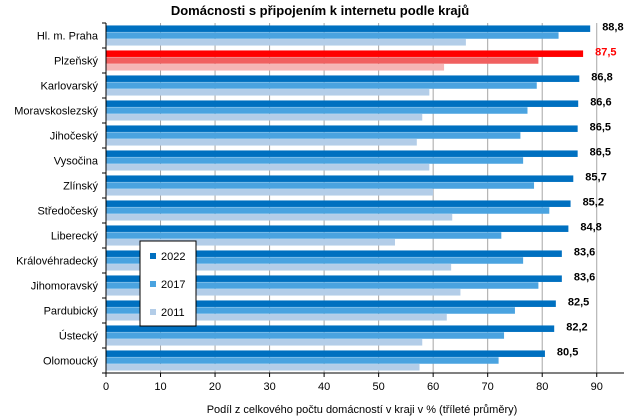 The width and height of the screenshot is (643, 419). What do you see at coordinates (75, 237) in the screenshot?
I see `category-label: Liberecký` at bounding box center [75, 237].